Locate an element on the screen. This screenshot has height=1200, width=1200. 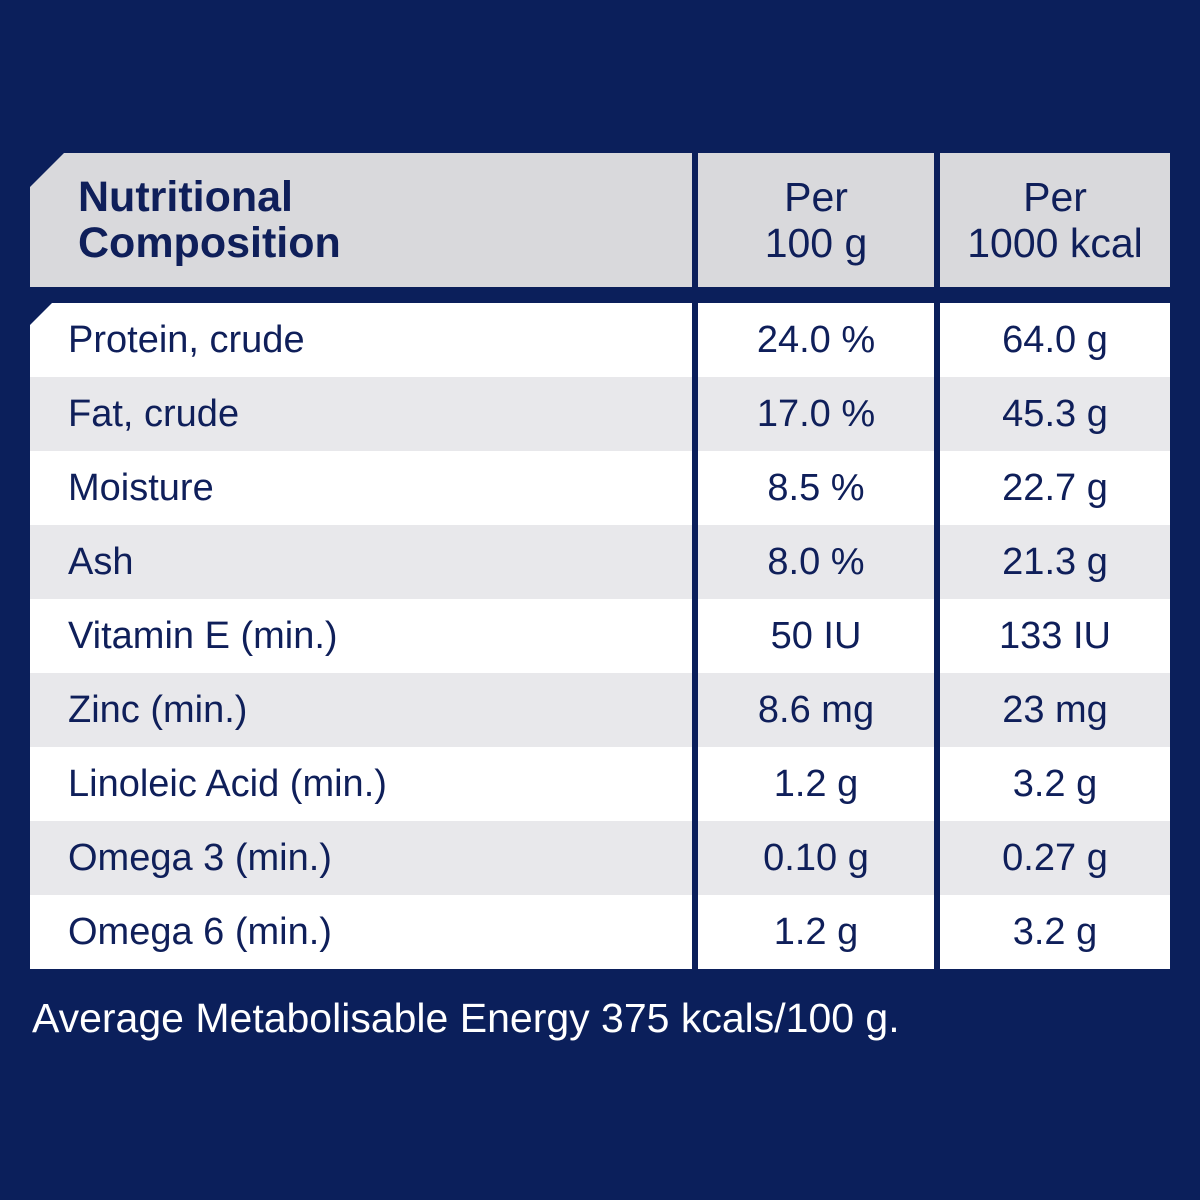
value-per-1000kcal: 21.3 g is located at coordinates (1055, 562).